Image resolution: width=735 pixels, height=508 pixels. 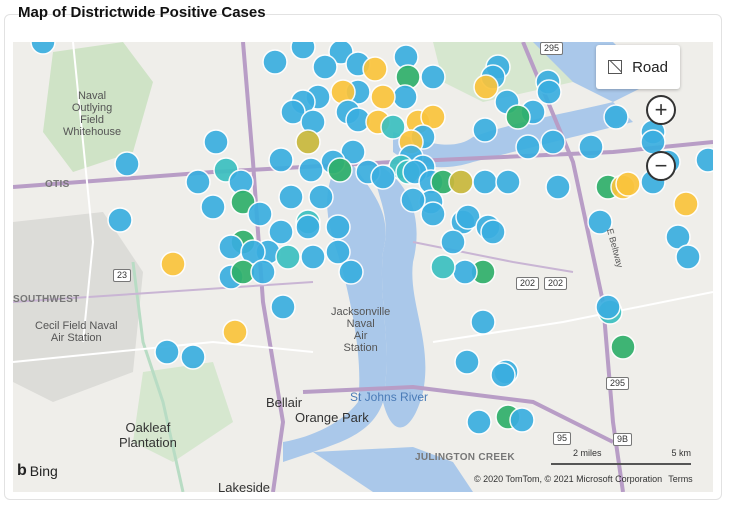 I want to click on terms-link: Terms, so click(x=680, y=479).